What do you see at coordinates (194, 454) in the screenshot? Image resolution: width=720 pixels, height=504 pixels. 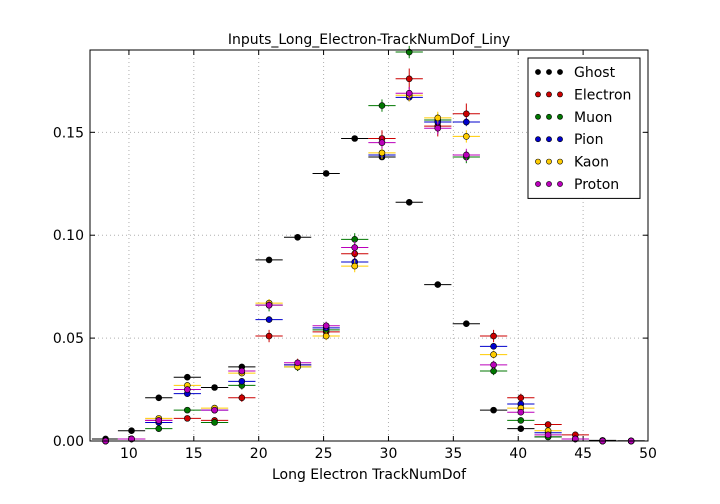 I see `x-tick-label: 15` at bounding box center [194, 454].